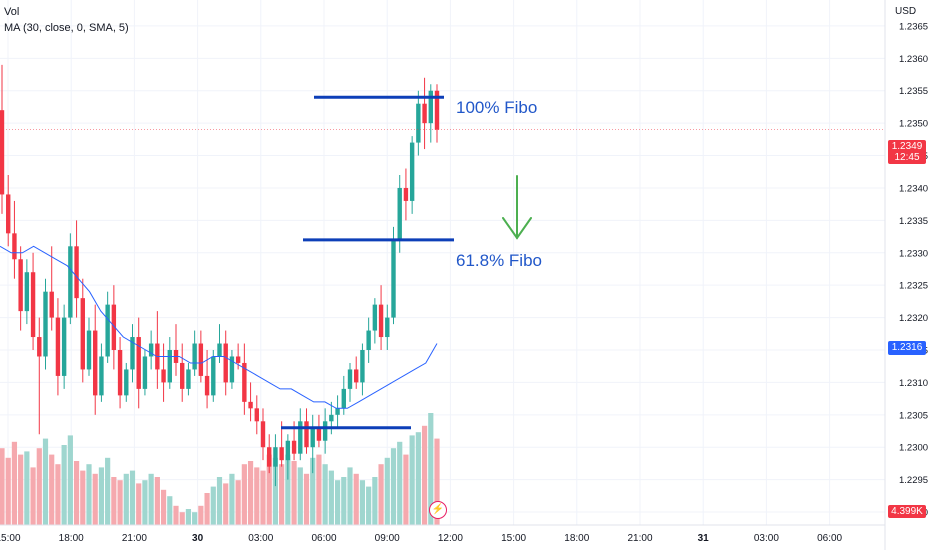 The width and height of the screenshot is (932, 550). Describe the element at coordinates (219, 327) in the screenshot. I see `moving-average-line` at that location.